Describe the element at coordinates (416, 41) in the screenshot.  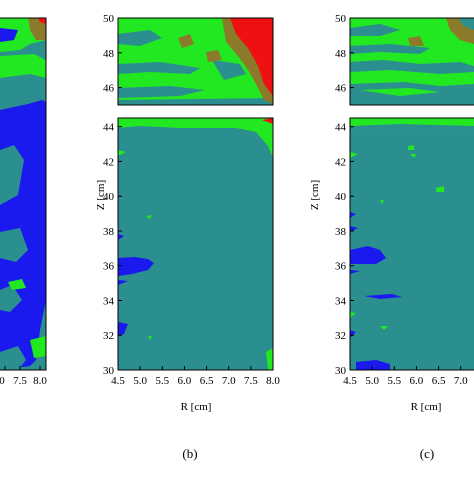
I see `panel-c-upper-olive-blob` at that location.